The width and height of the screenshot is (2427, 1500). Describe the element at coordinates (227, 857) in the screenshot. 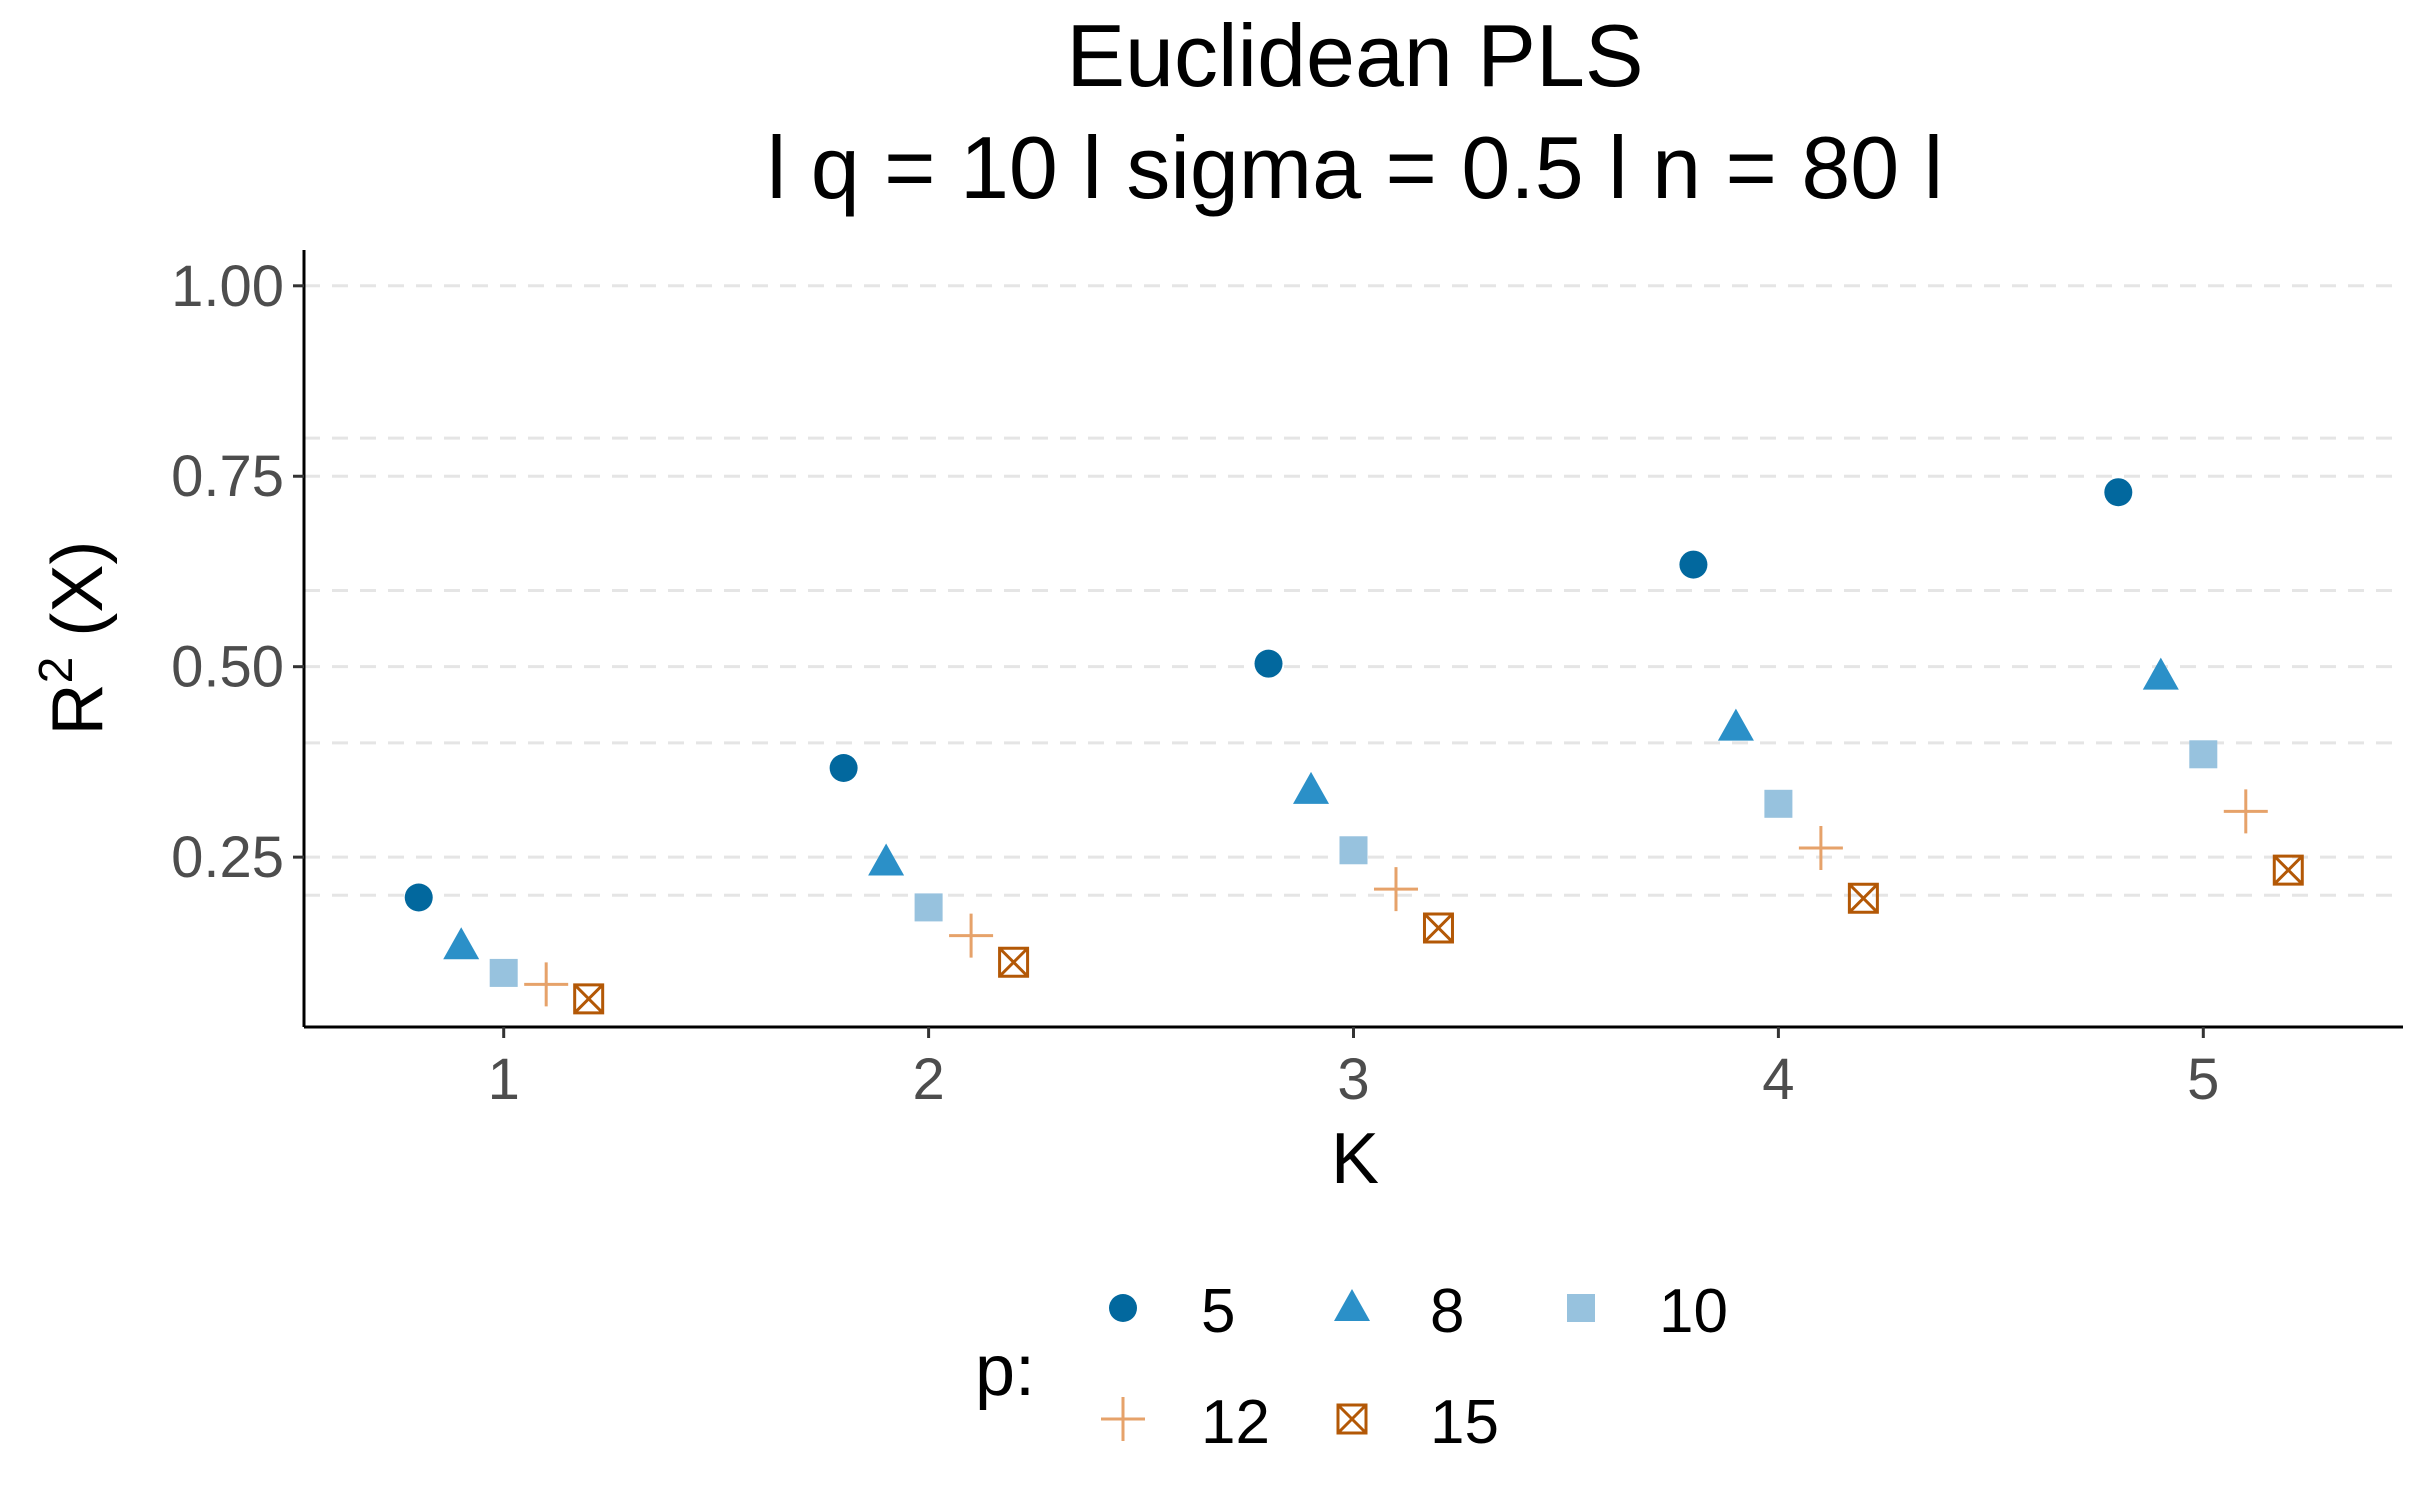

I see `y-tick-label: 0.25` at that location.